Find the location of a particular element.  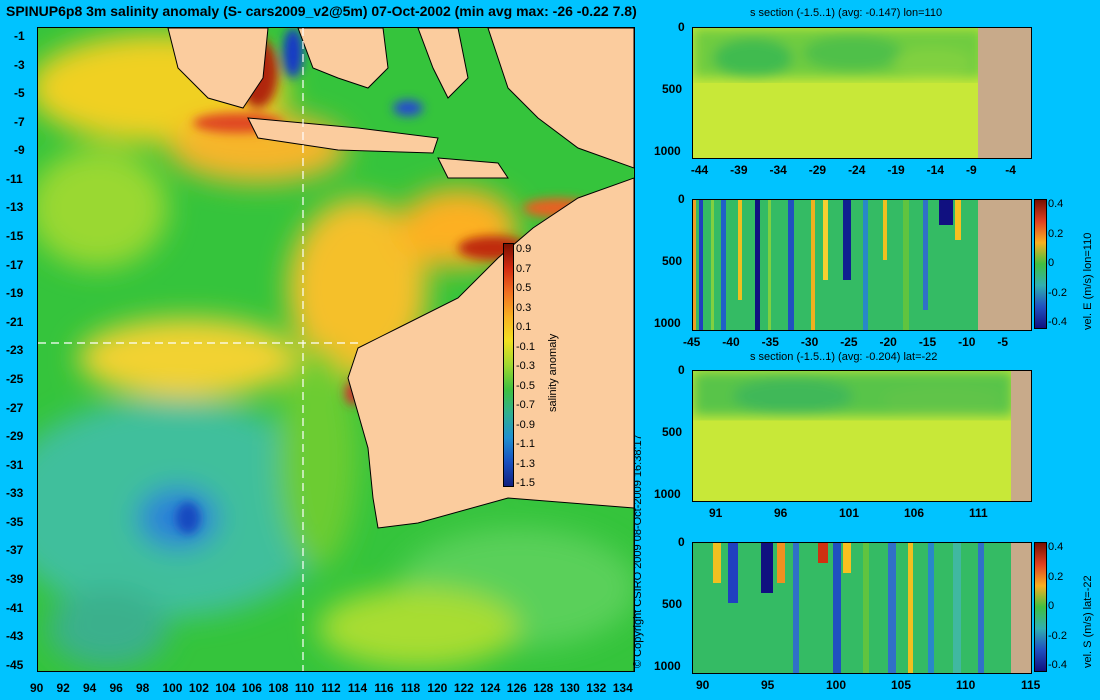

map-x-tick: 114 is located at coordinates (357, 688).